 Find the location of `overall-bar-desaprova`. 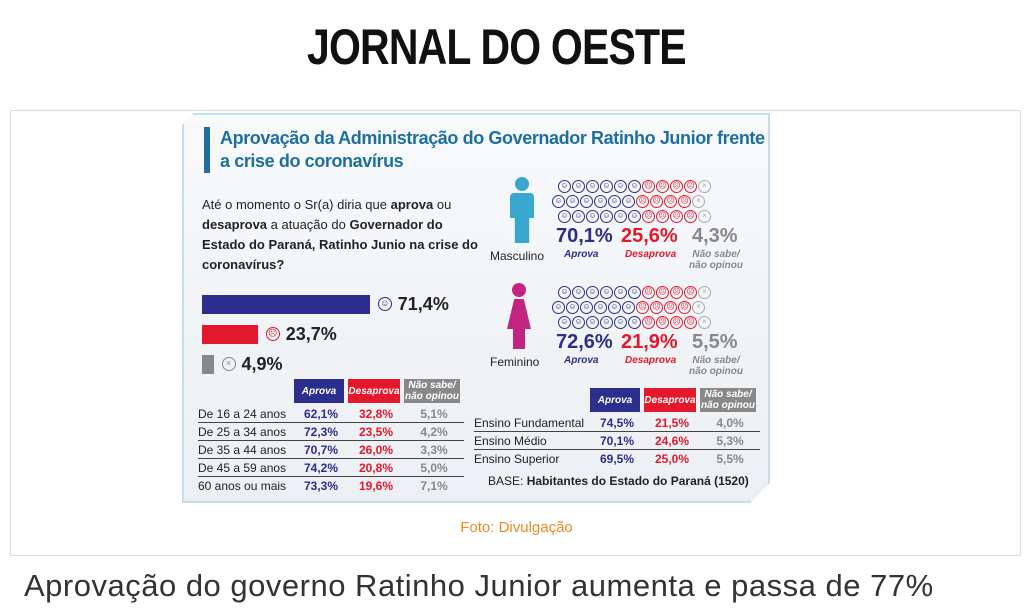

overall-bar-desaprova is located at coordinates (230, 334).